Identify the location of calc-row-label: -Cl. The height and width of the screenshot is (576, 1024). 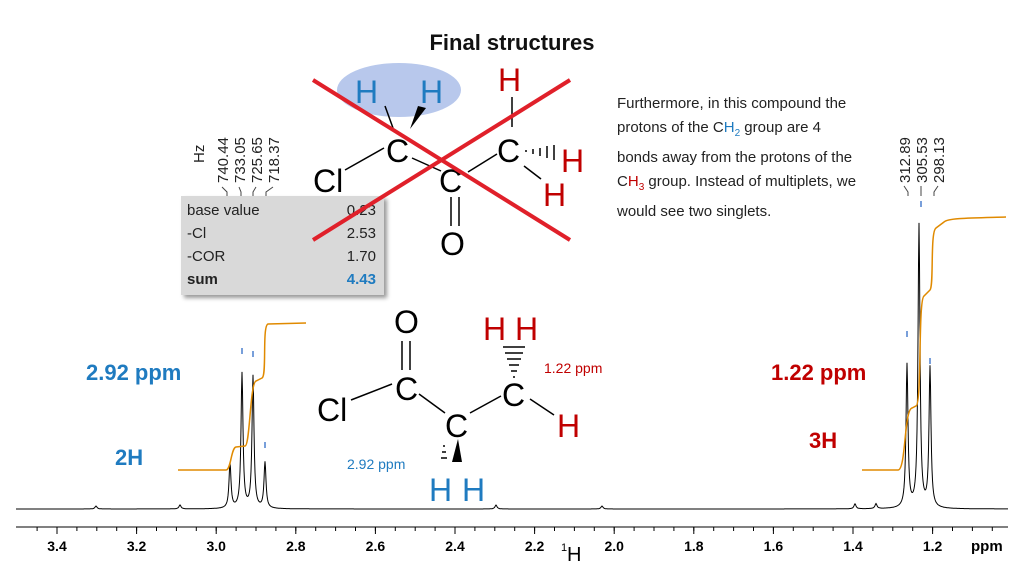
(197, 233).